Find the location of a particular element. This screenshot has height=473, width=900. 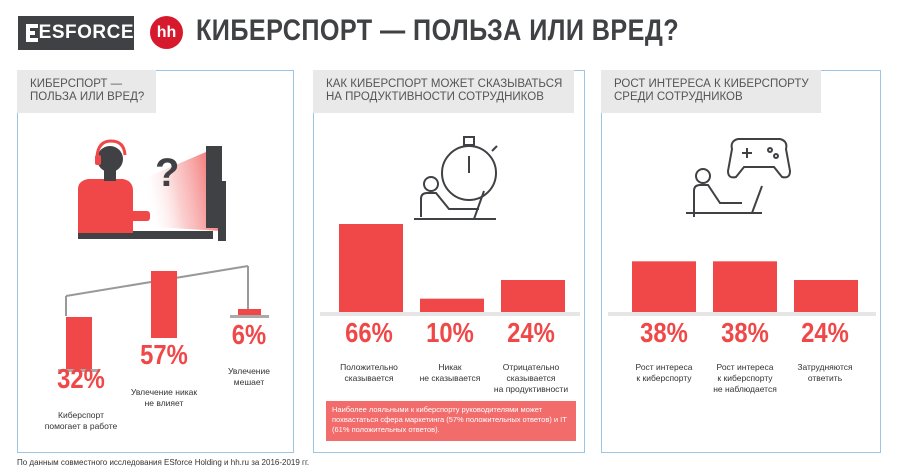

value-interest-growth: 38% is located at coordinates (664, 332).